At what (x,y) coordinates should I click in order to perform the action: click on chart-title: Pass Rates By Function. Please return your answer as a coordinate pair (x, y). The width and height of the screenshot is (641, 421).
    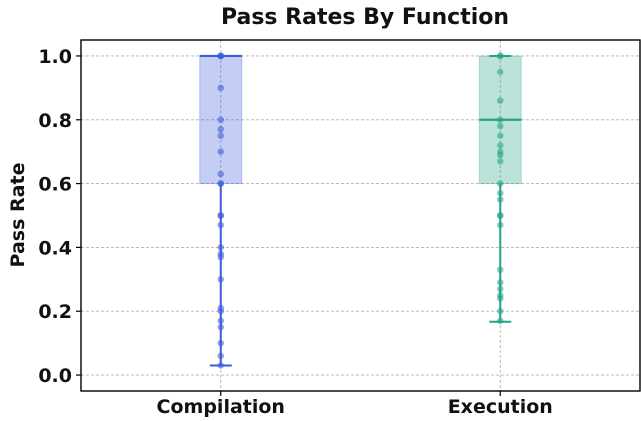
    Looking at the image, I should click on (365, 17).